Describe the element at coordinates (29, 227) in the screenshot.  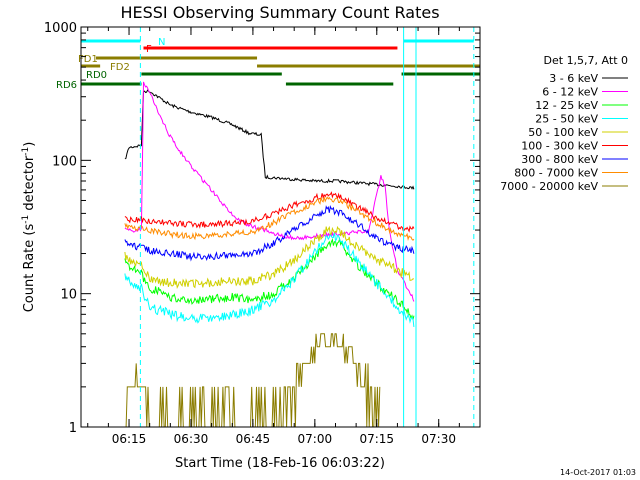
I see `y-axis-label: Count Rate (s-1 detector-1)` at that location.